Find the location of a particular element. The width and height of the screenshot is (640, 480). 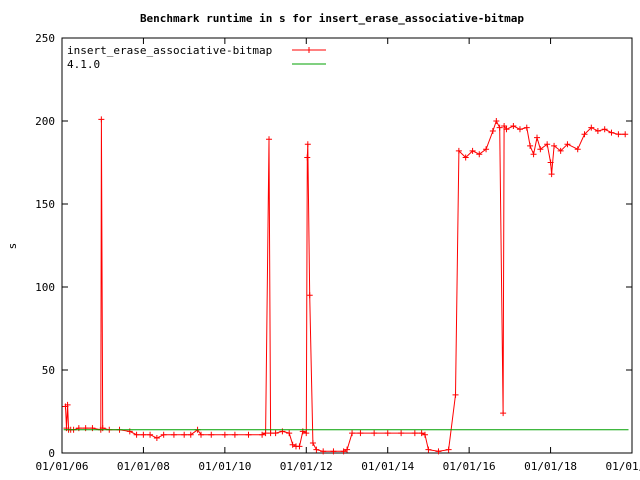

y-tick-label: 50 is located at coordinates (48, 370).